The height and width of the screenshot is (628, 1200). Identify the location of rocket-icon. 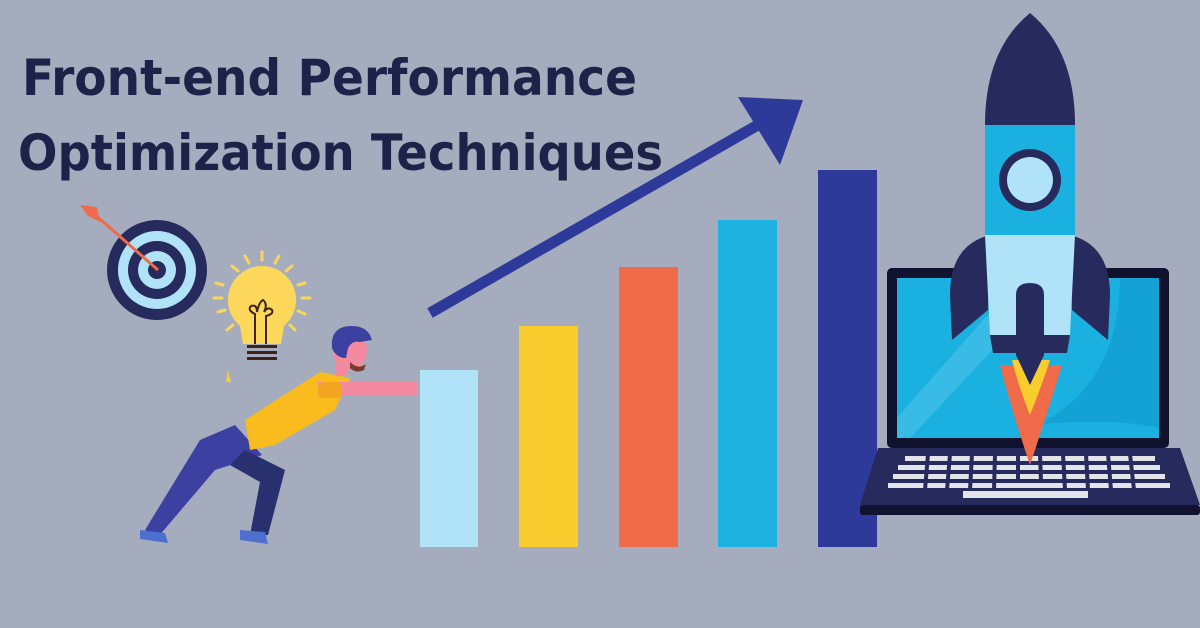
(1030, 239).